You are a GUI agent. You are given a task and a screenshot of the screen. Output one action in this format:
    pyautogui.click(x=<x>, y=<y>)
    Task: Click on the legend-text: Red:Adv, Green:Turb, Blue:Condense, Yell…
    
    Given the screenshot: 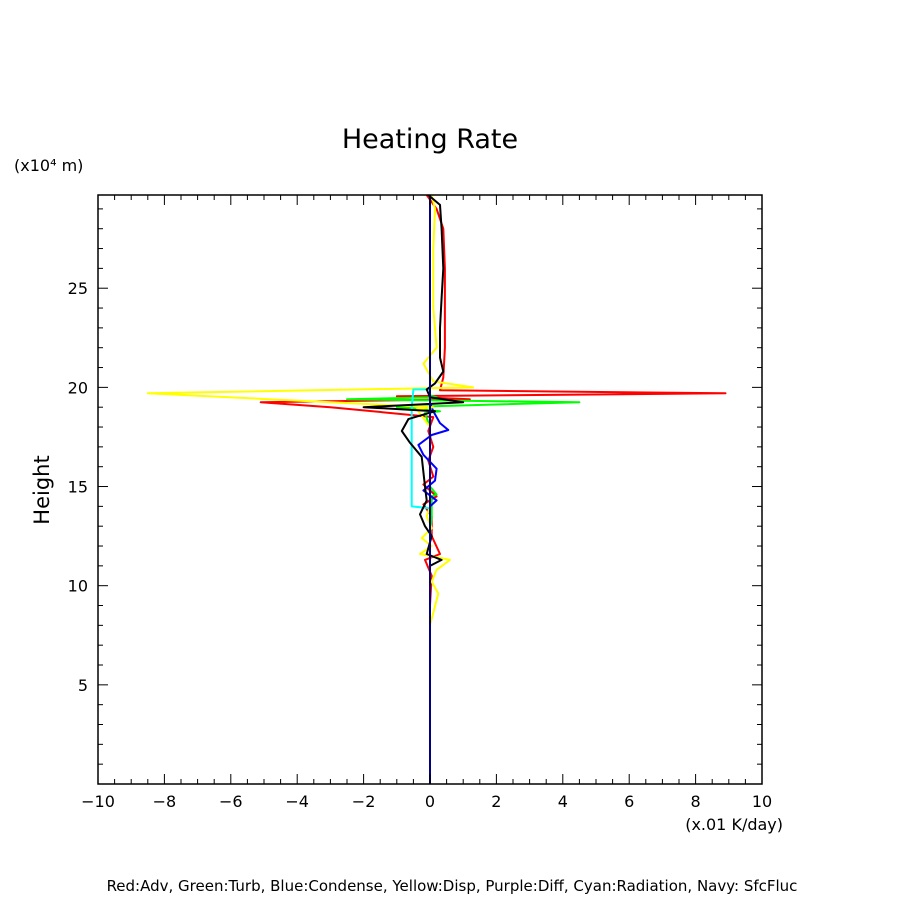 What is the action you would take?
    pyautogui.click(x=452, y=886)
    